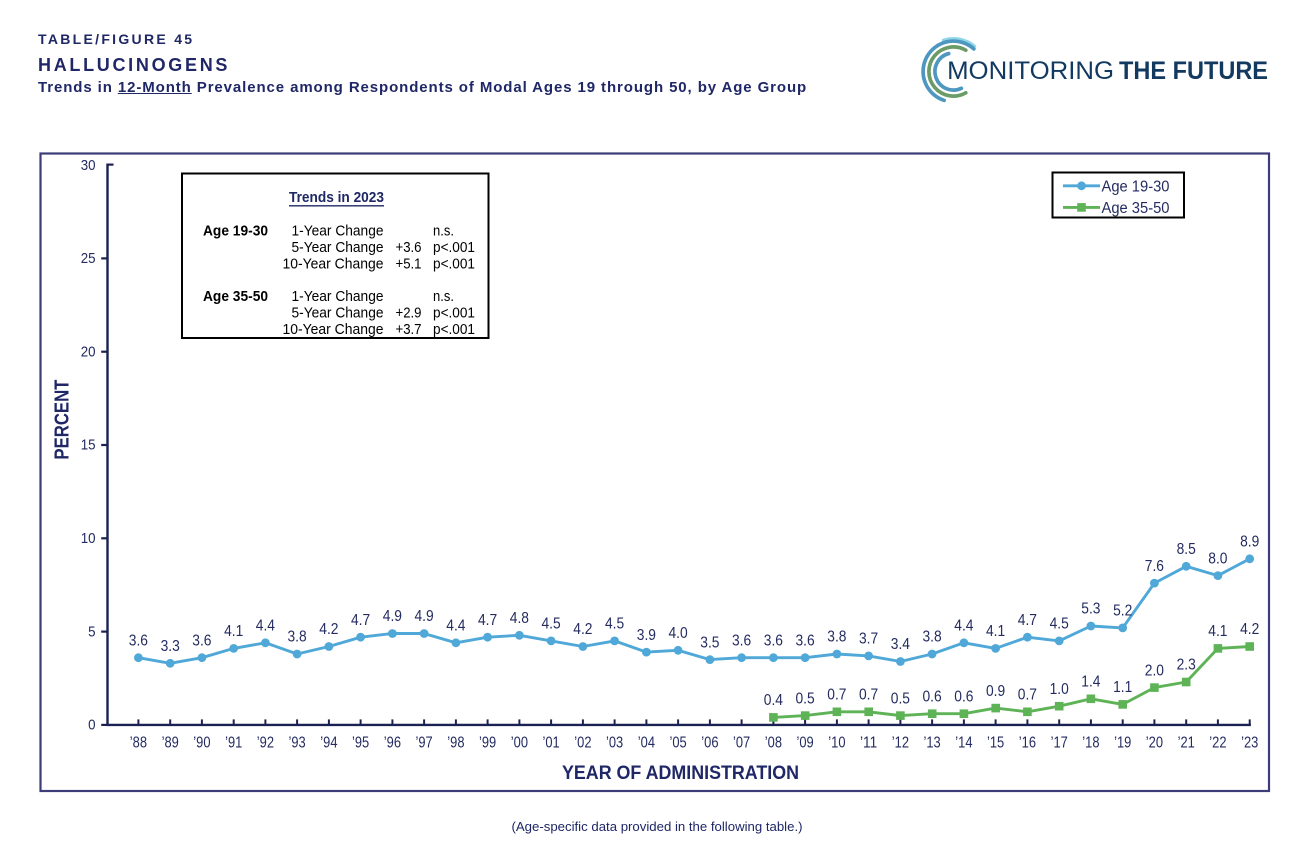  I want to click on svg-text: ’93, so click(297, 743).